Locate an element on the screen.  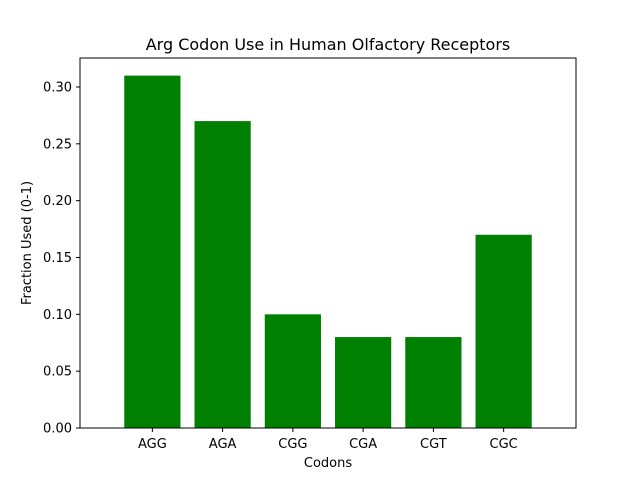
y-axis-label: Fraction Used (0-1) is located at coordinates (27, 243).